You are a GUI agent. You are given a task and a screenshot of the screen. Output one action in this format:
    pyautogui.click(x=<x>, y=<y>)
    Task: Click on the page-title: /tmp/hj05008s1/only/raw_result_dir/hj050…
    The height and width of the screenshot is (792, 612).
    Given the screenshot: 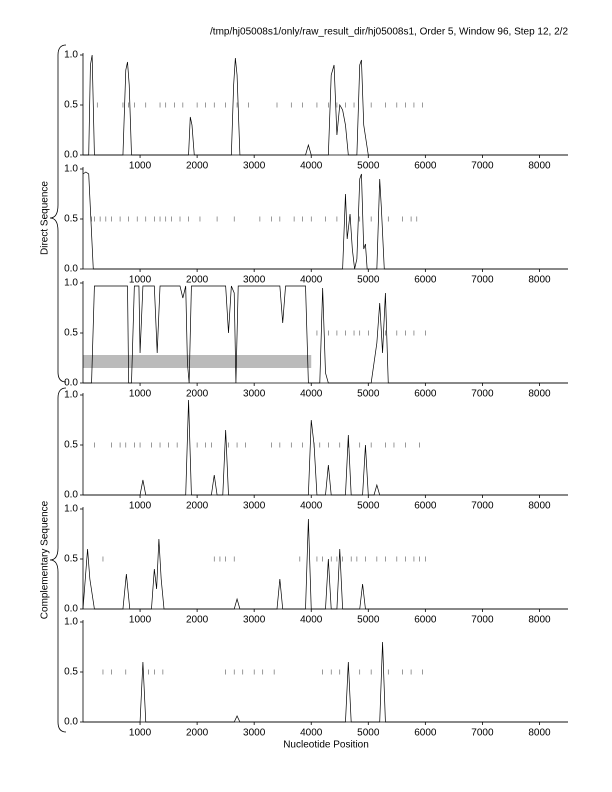 What is the action you would take?
    pyautogui.click(x=389, y=32)
    